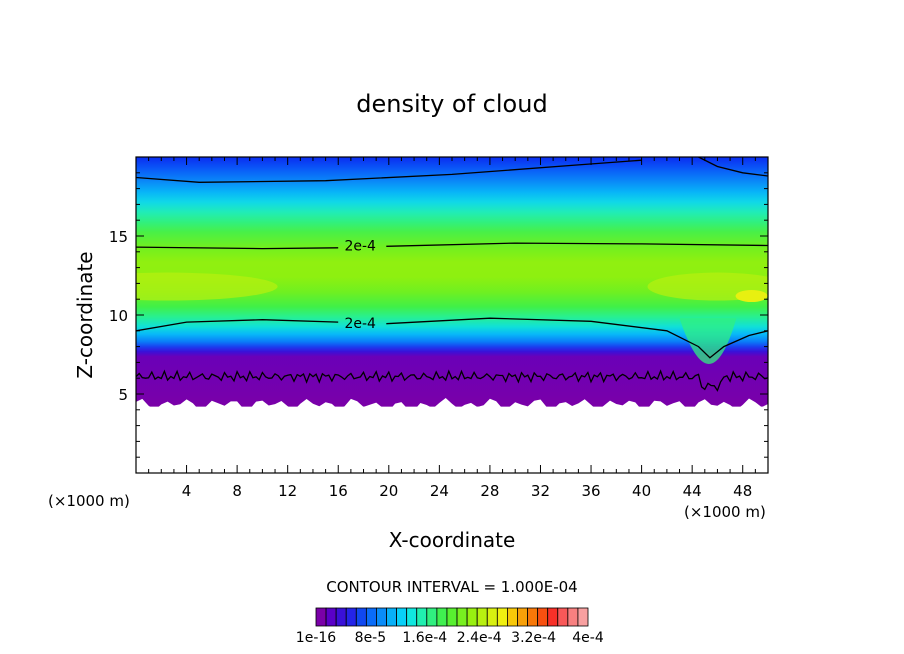  What do you see at coordinates (389, 171) in the screenshot?
I see `contour-upper` at bounding box center [389, 171].